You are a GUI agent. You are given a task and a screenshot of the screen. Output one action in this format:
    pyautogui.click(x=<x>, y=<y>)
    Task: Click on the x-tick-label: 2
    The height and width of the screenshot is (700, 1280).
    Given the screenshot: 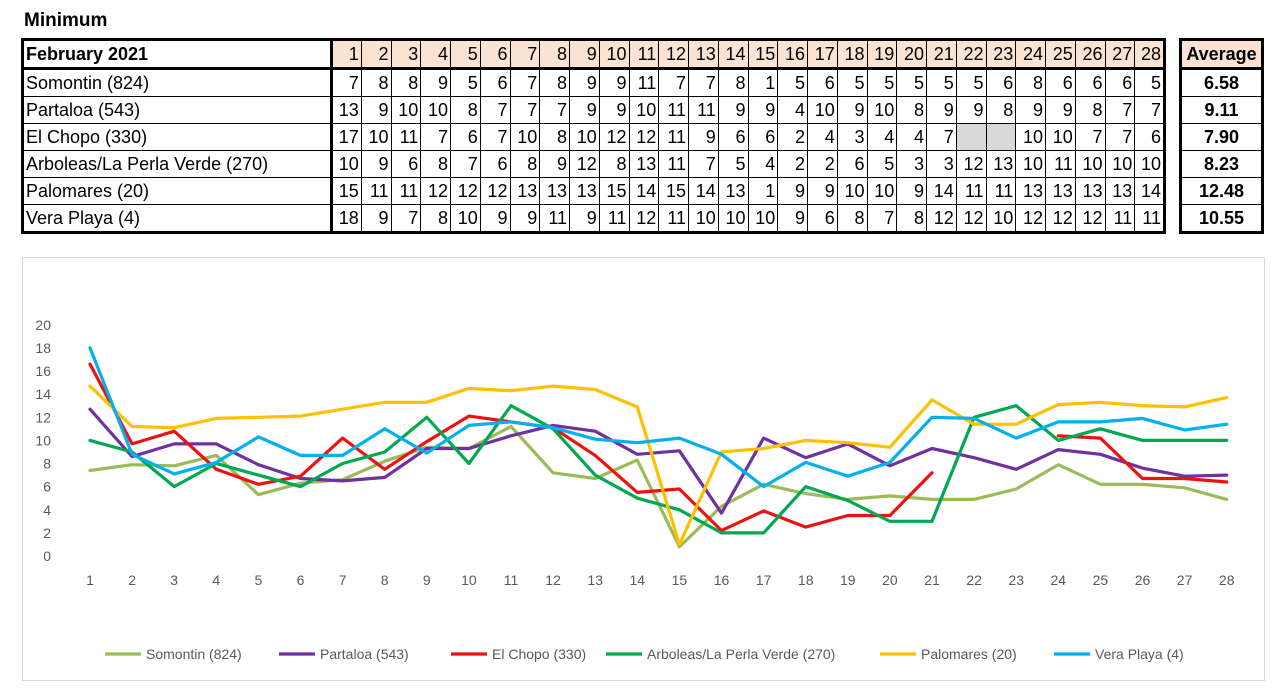 What is the action you would take?
    pyautogui.click(x=132, y=580)
    